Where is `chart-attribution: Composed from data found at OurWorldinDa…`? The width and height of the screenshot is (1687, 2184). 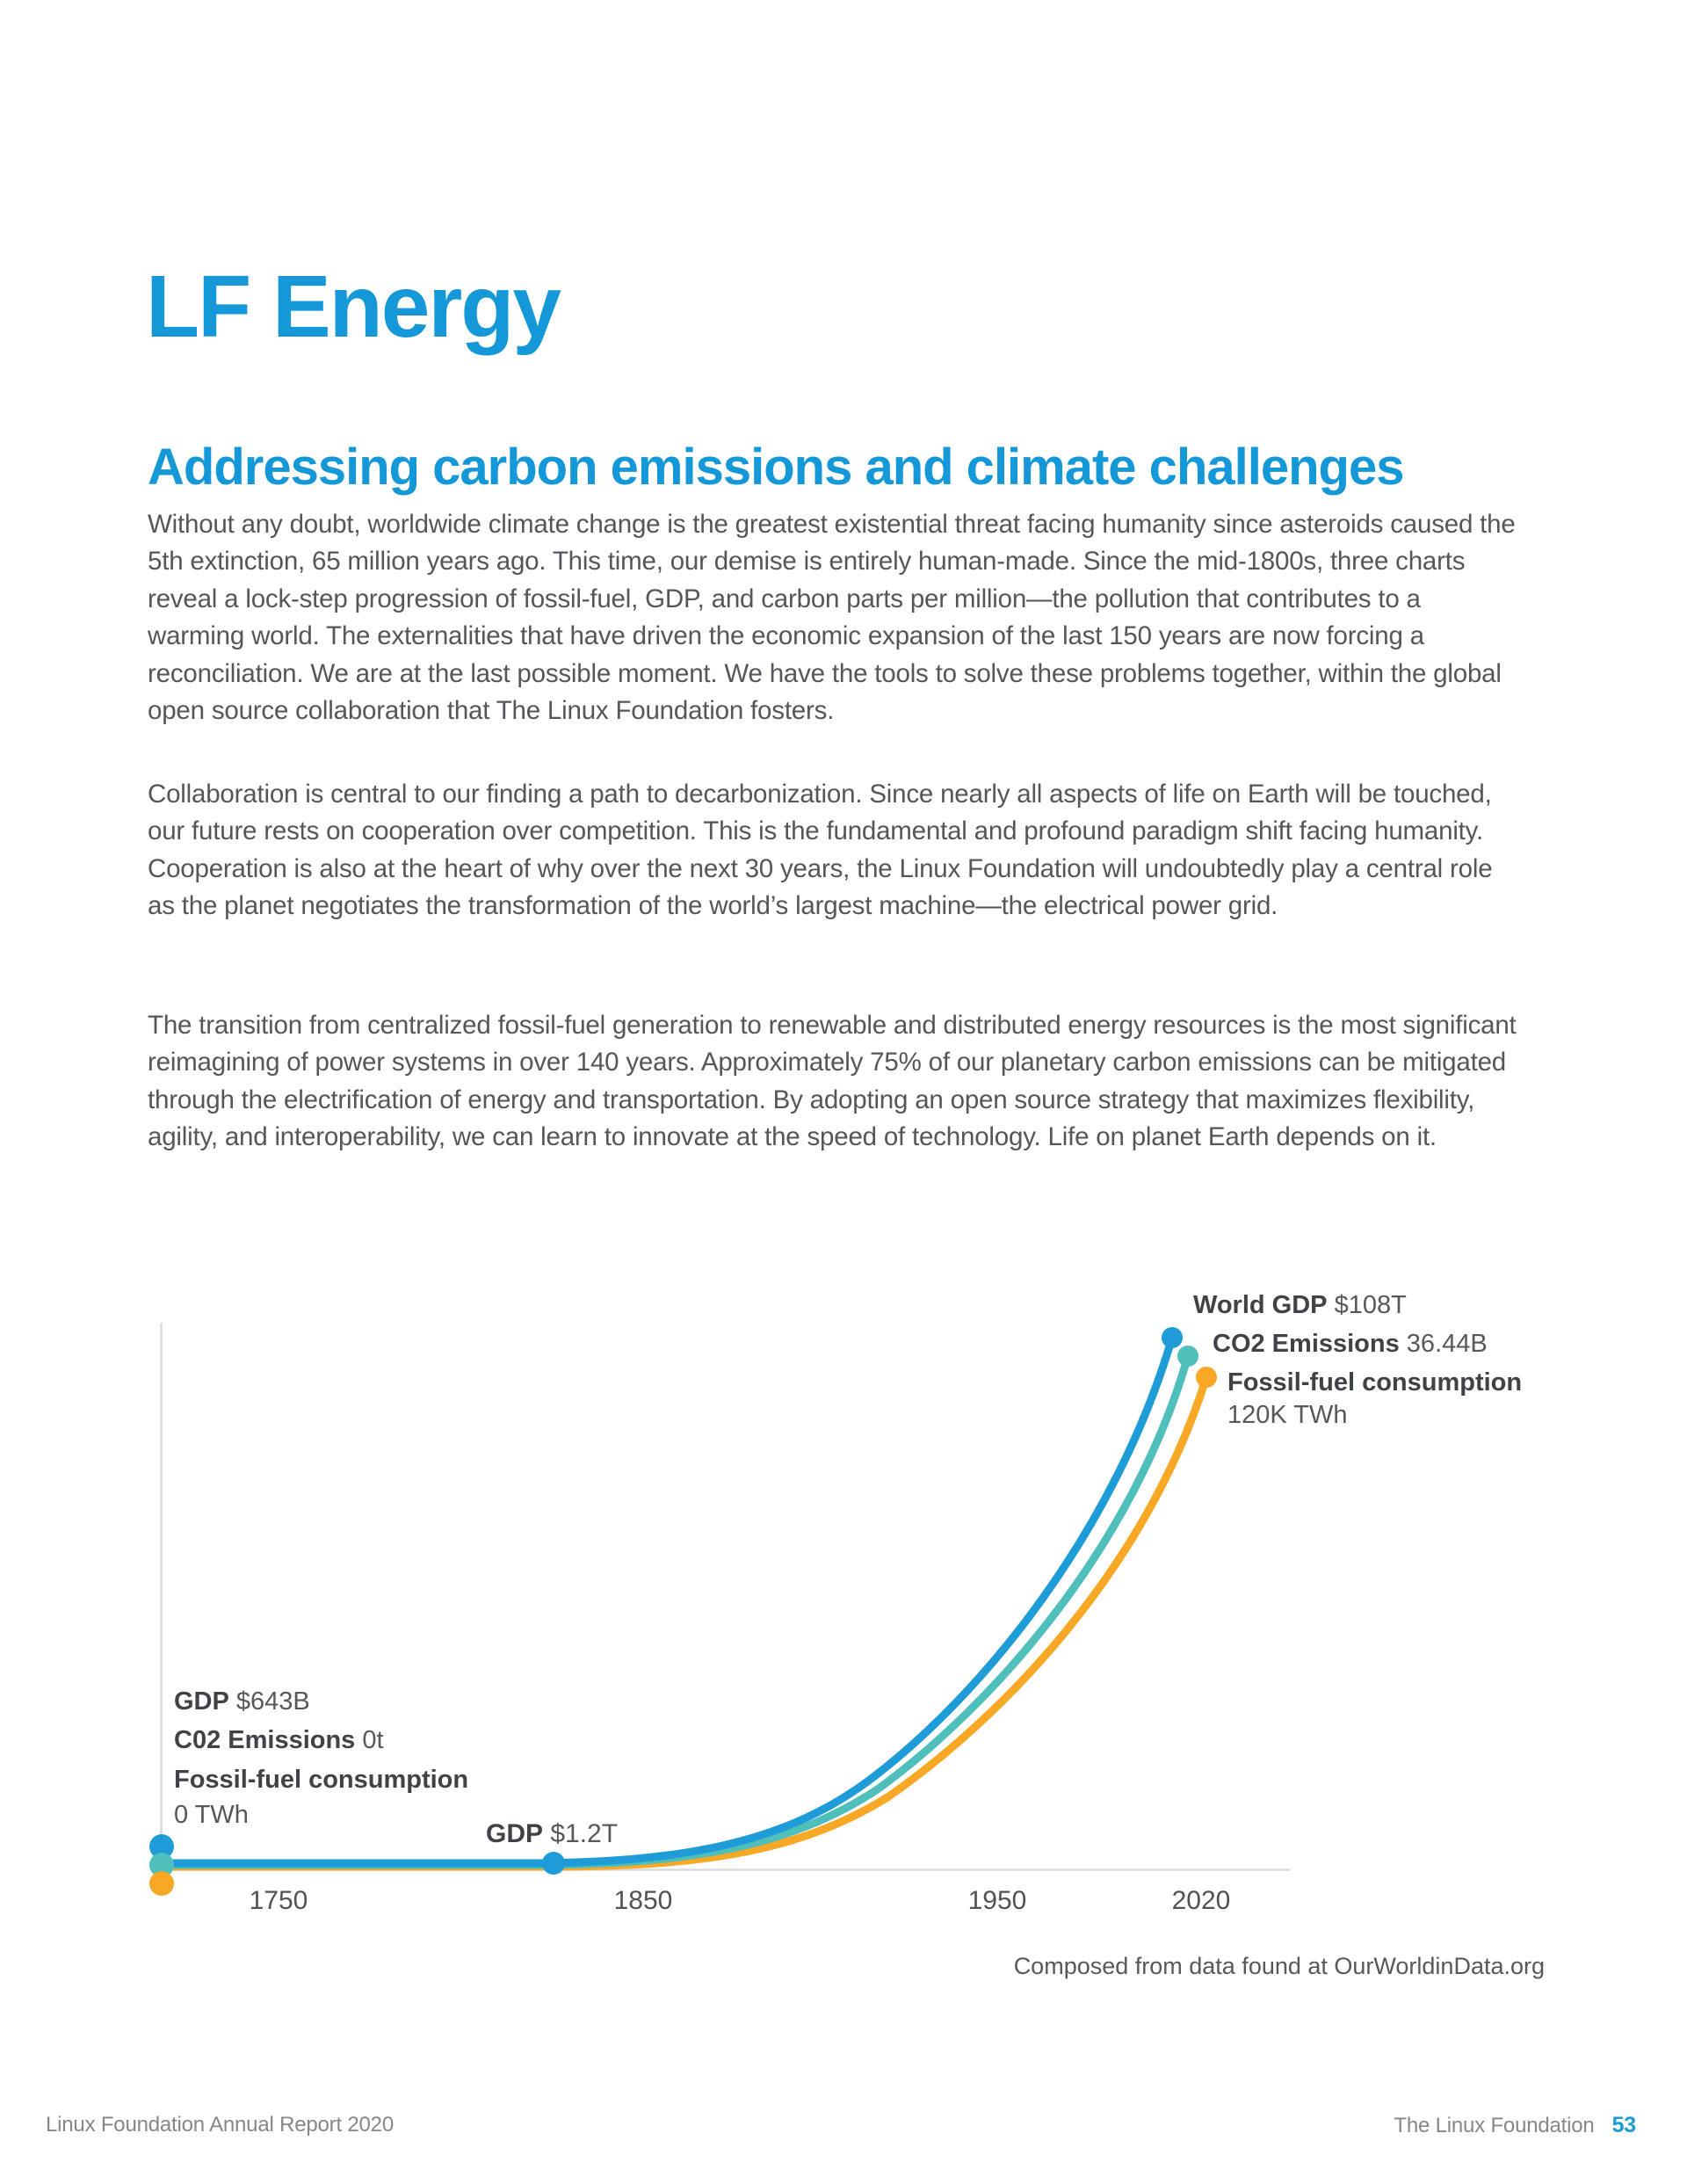 chart-attribution: Composed from data found at OurWorldinDa… is located at coordinates (1279, 1966).